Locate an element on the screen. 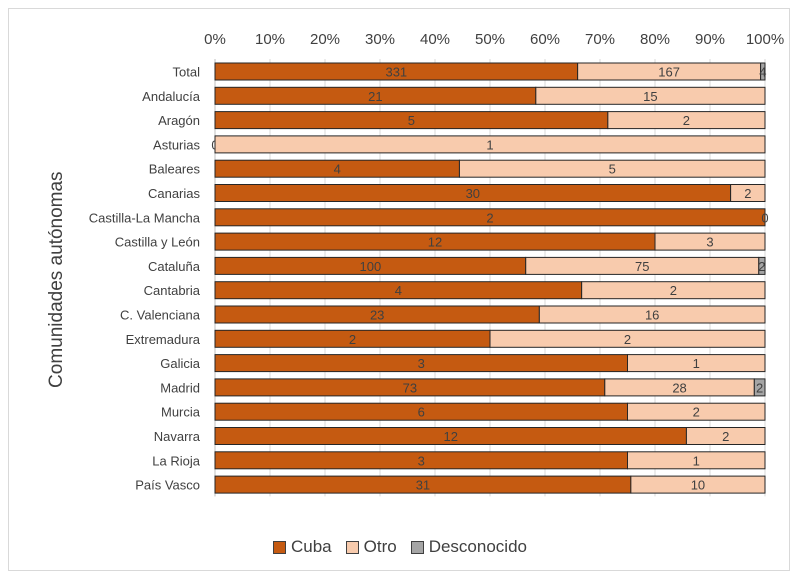 The image size is (800, 577). x-tick-label: 0% is located at coordinates (215, 39).